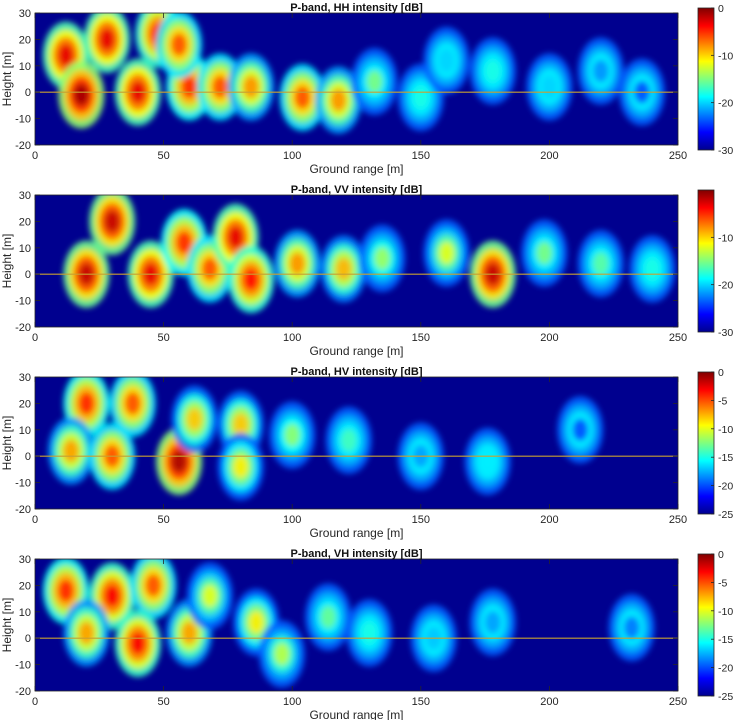 This screenshot has height=720, width=736. Describe the element at coordinates (725, 697) in the screenshot. I see `colorbar-tick-label: -25` at that location.